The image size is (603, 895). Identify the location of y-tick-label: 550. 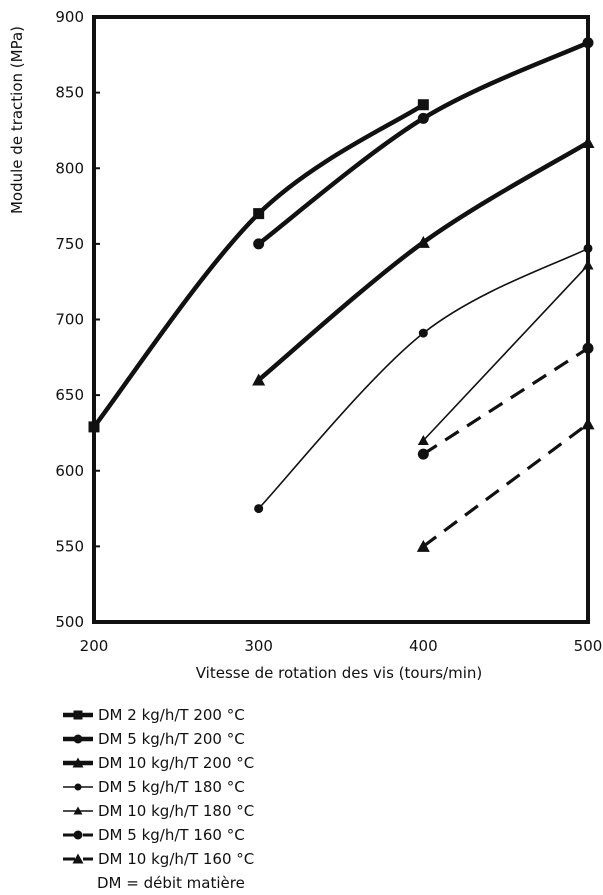
(69, 546).